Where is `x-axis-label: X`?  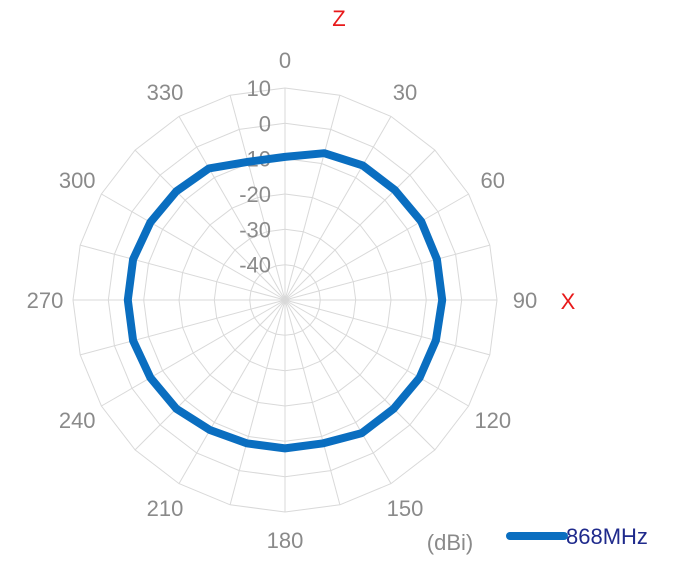 x-axis-label: X is located at coordinates (568, 301).